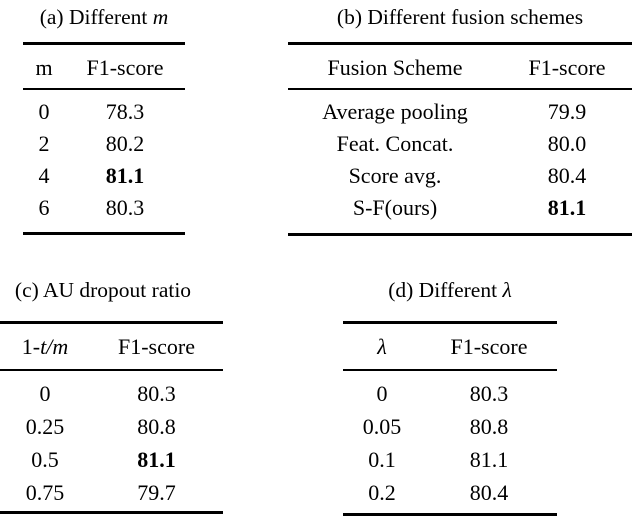 This screenshot has height=522, width=632. What do you see at coordinates (156, 492) in the screenshot?
I see `f1-value: 79.7` at bounding box center [156, 492].